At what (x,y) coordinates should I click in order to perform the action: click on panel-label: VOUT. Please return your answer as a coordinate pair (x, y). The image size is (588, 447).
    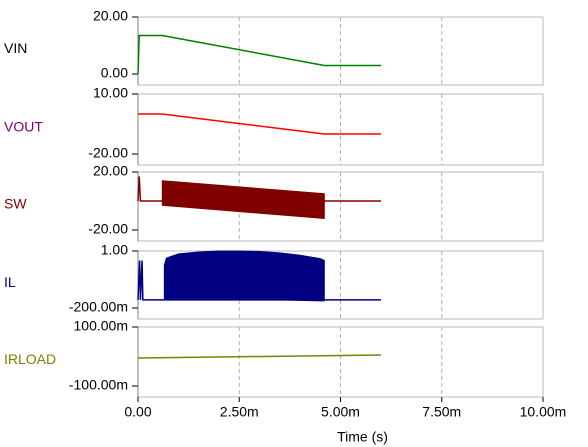
    Looking at the image, I should click on (23, 127).